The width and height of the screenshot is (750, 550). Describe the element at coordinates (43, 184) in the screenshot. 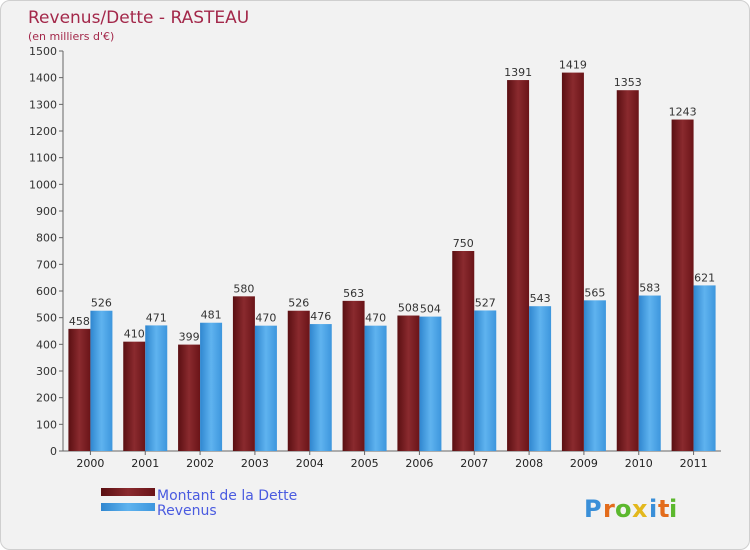

I see `y-tick-label: 1000` at that location.